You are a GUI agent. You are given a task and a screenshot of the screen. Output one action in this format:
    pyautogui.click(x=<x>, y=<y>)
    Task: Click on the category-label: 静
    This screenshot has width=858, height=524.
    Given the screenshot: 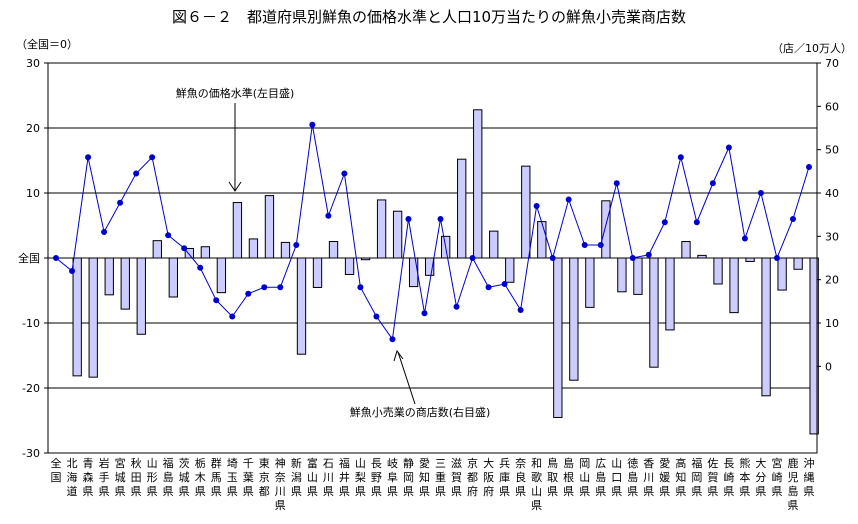 What is the action you would take?
    pyautogui.click(x=408, y=463)
    